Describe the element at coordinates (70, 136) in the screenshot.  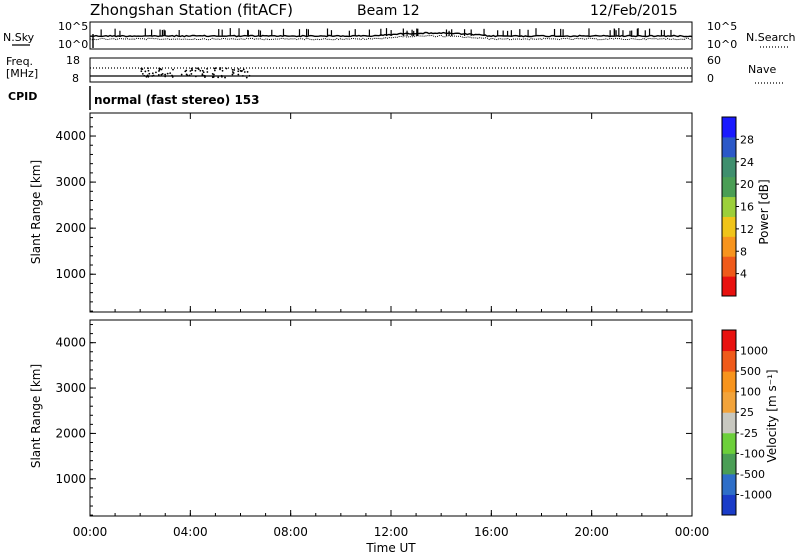
I see `power-ytick-label: 4000` at that location.